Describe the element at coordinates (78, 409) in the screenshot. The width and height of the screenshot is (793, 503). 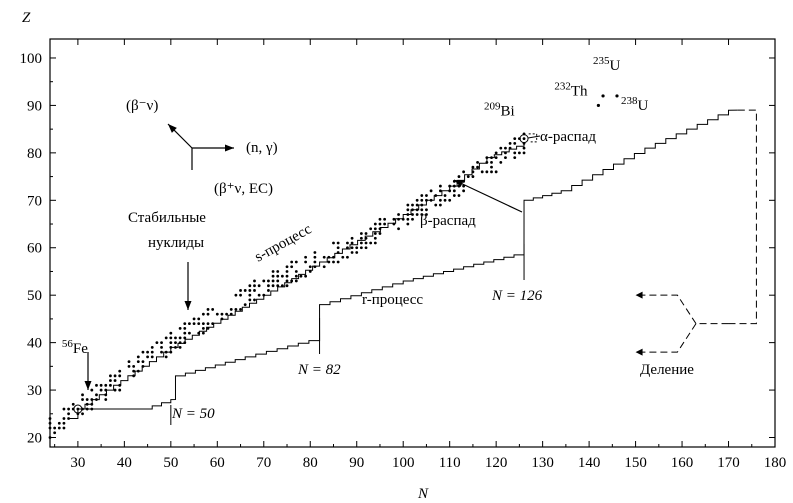
I see `nuclide-dot-Fe` at that location.